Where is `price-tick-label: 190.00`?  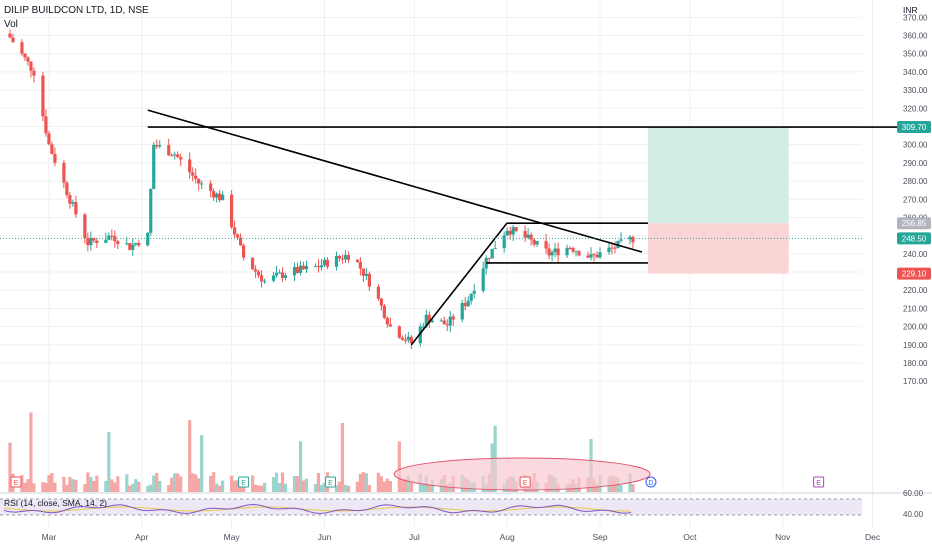
price-tick-label: 190.00 is located at coordinates (915, 345).